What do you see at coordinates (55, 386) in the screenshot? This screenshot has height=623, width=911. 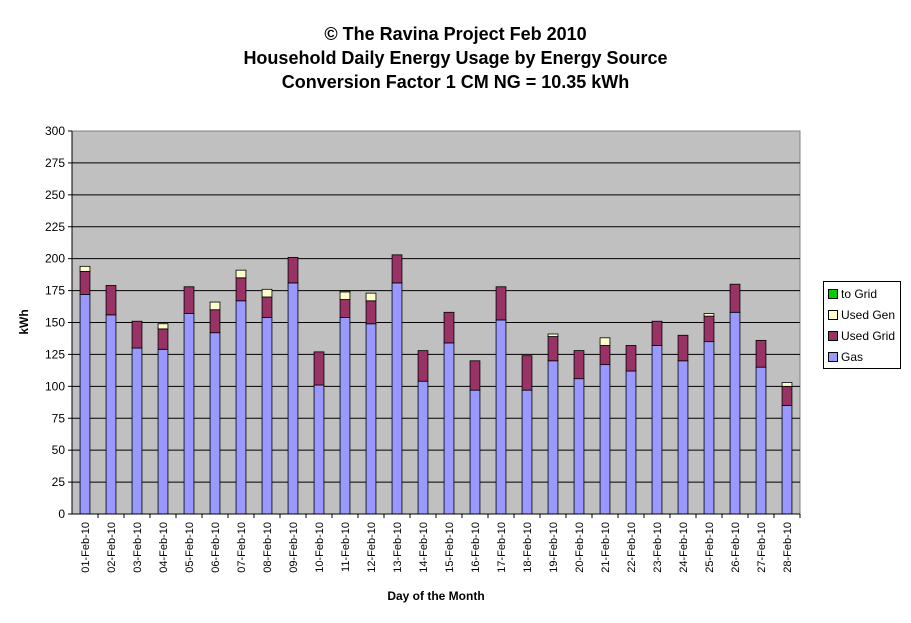 I see `y-tick-label: 100` at bounding box center [55, 386].